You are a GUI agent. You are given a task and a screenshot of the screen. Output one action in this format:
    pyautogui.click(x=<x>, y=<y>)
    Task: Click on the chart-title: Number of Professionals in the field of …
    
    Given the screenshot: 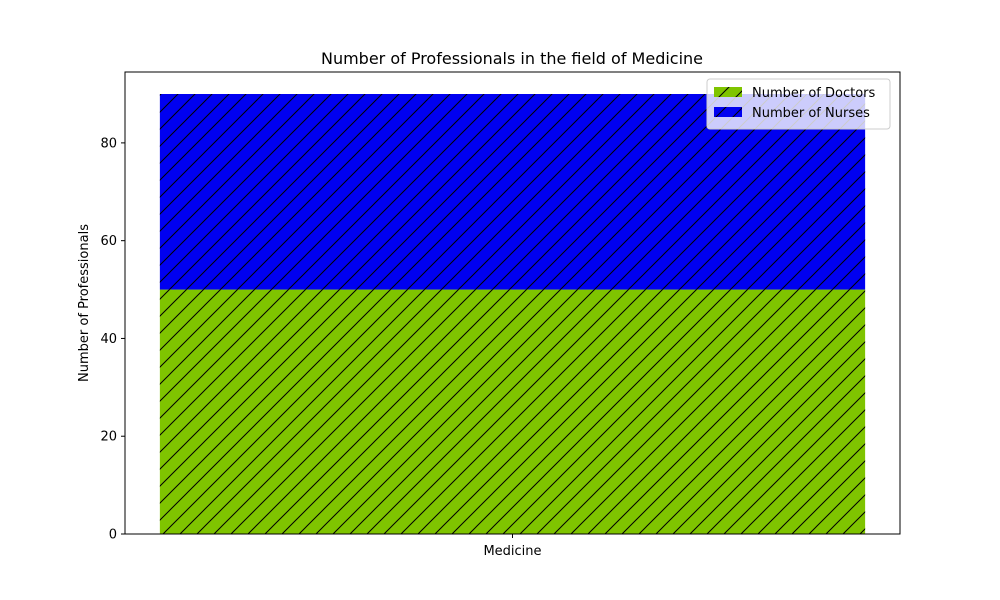 What is the action you would take?
    pyautogui.click(x=512, y=58)
    